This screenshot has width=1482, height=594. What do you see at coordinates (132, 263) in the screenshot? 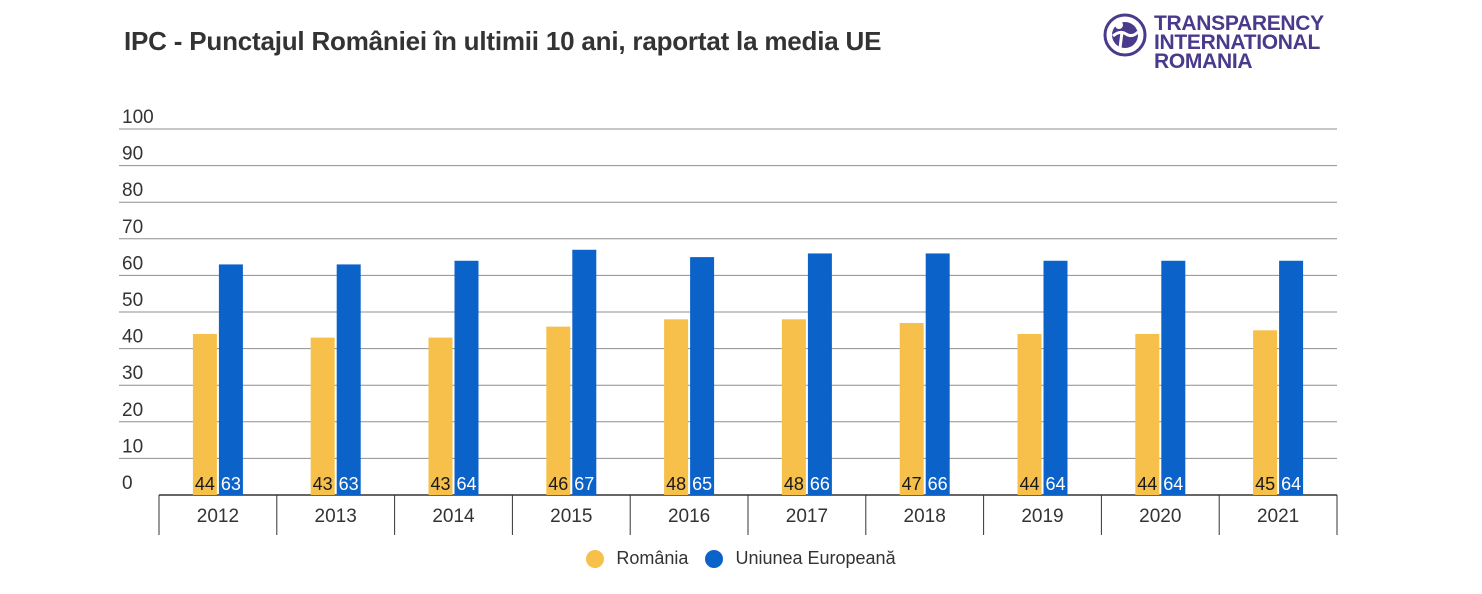
I see `y-tick-label: 60` at bounding box center [132, 263].